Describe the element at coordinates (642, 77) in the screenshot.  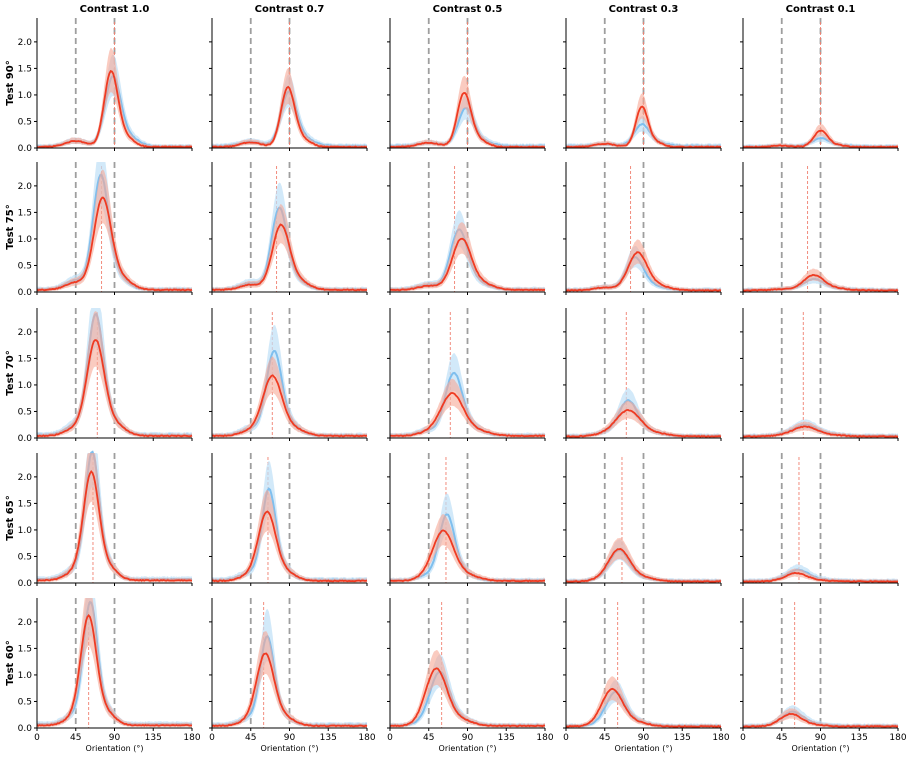
I see `panel-r1-c4: Contrast 0.3` at that location.